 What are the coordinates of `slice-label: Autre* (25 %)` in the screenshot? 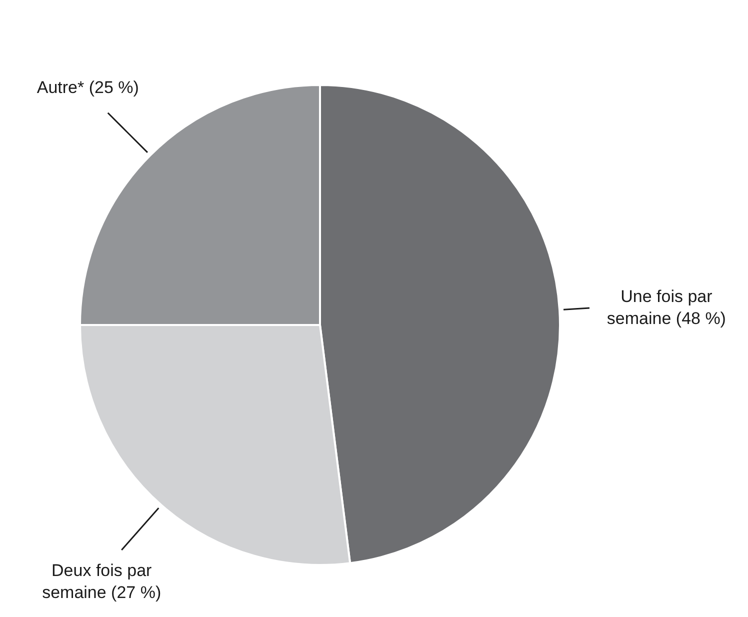 It's located at (87, 87).